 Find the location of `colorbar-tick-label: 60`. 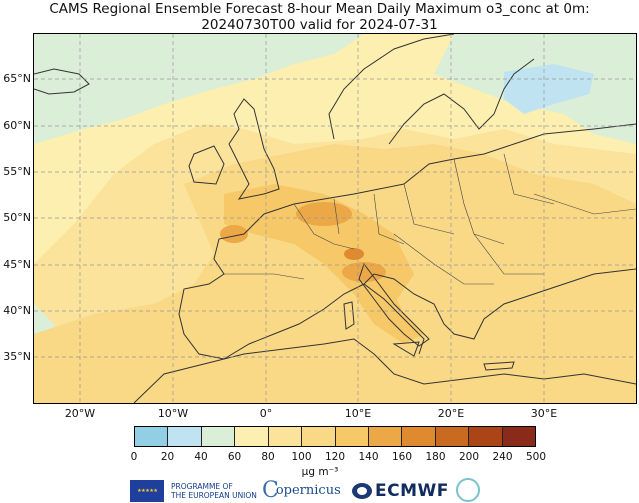

colorbar-tick-label: 60 is located at coordinates (234, 457).